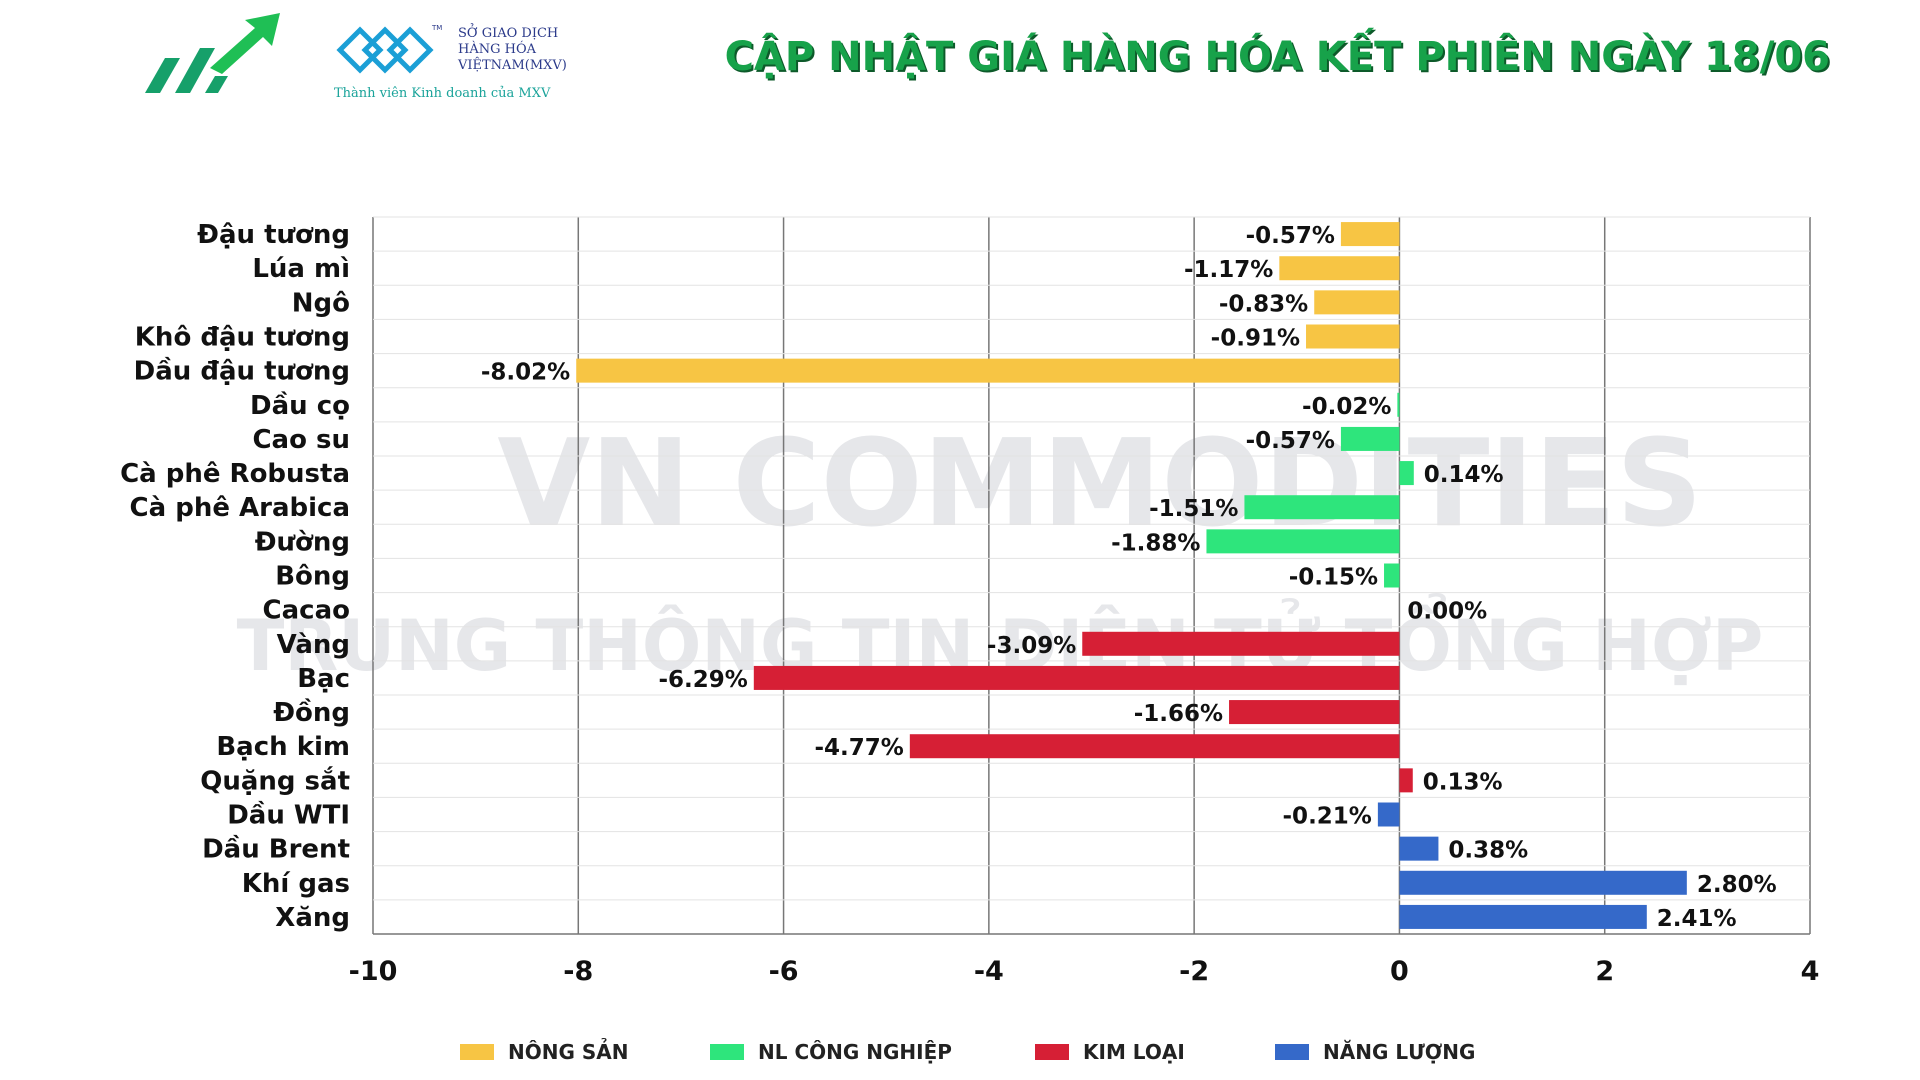 Image resolution: width=1920 pixels, height=1080 pixels. What do you see at coordinates (1463, 782) in the screenshot?
I see `value-label: 0.13%` at bounding box center [1463, 782].